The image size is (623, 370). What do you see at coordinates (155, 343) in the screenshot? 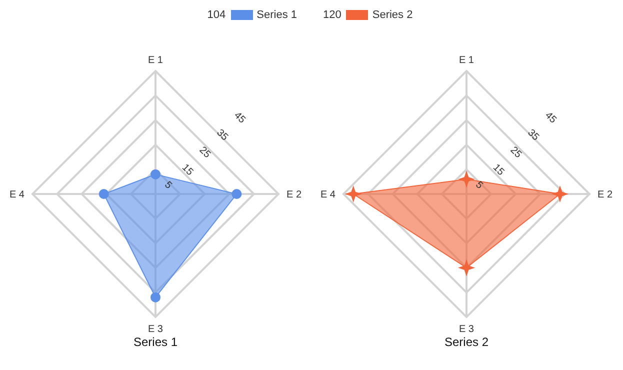
I see `text: Series 1` at bounding box center [155, 343].